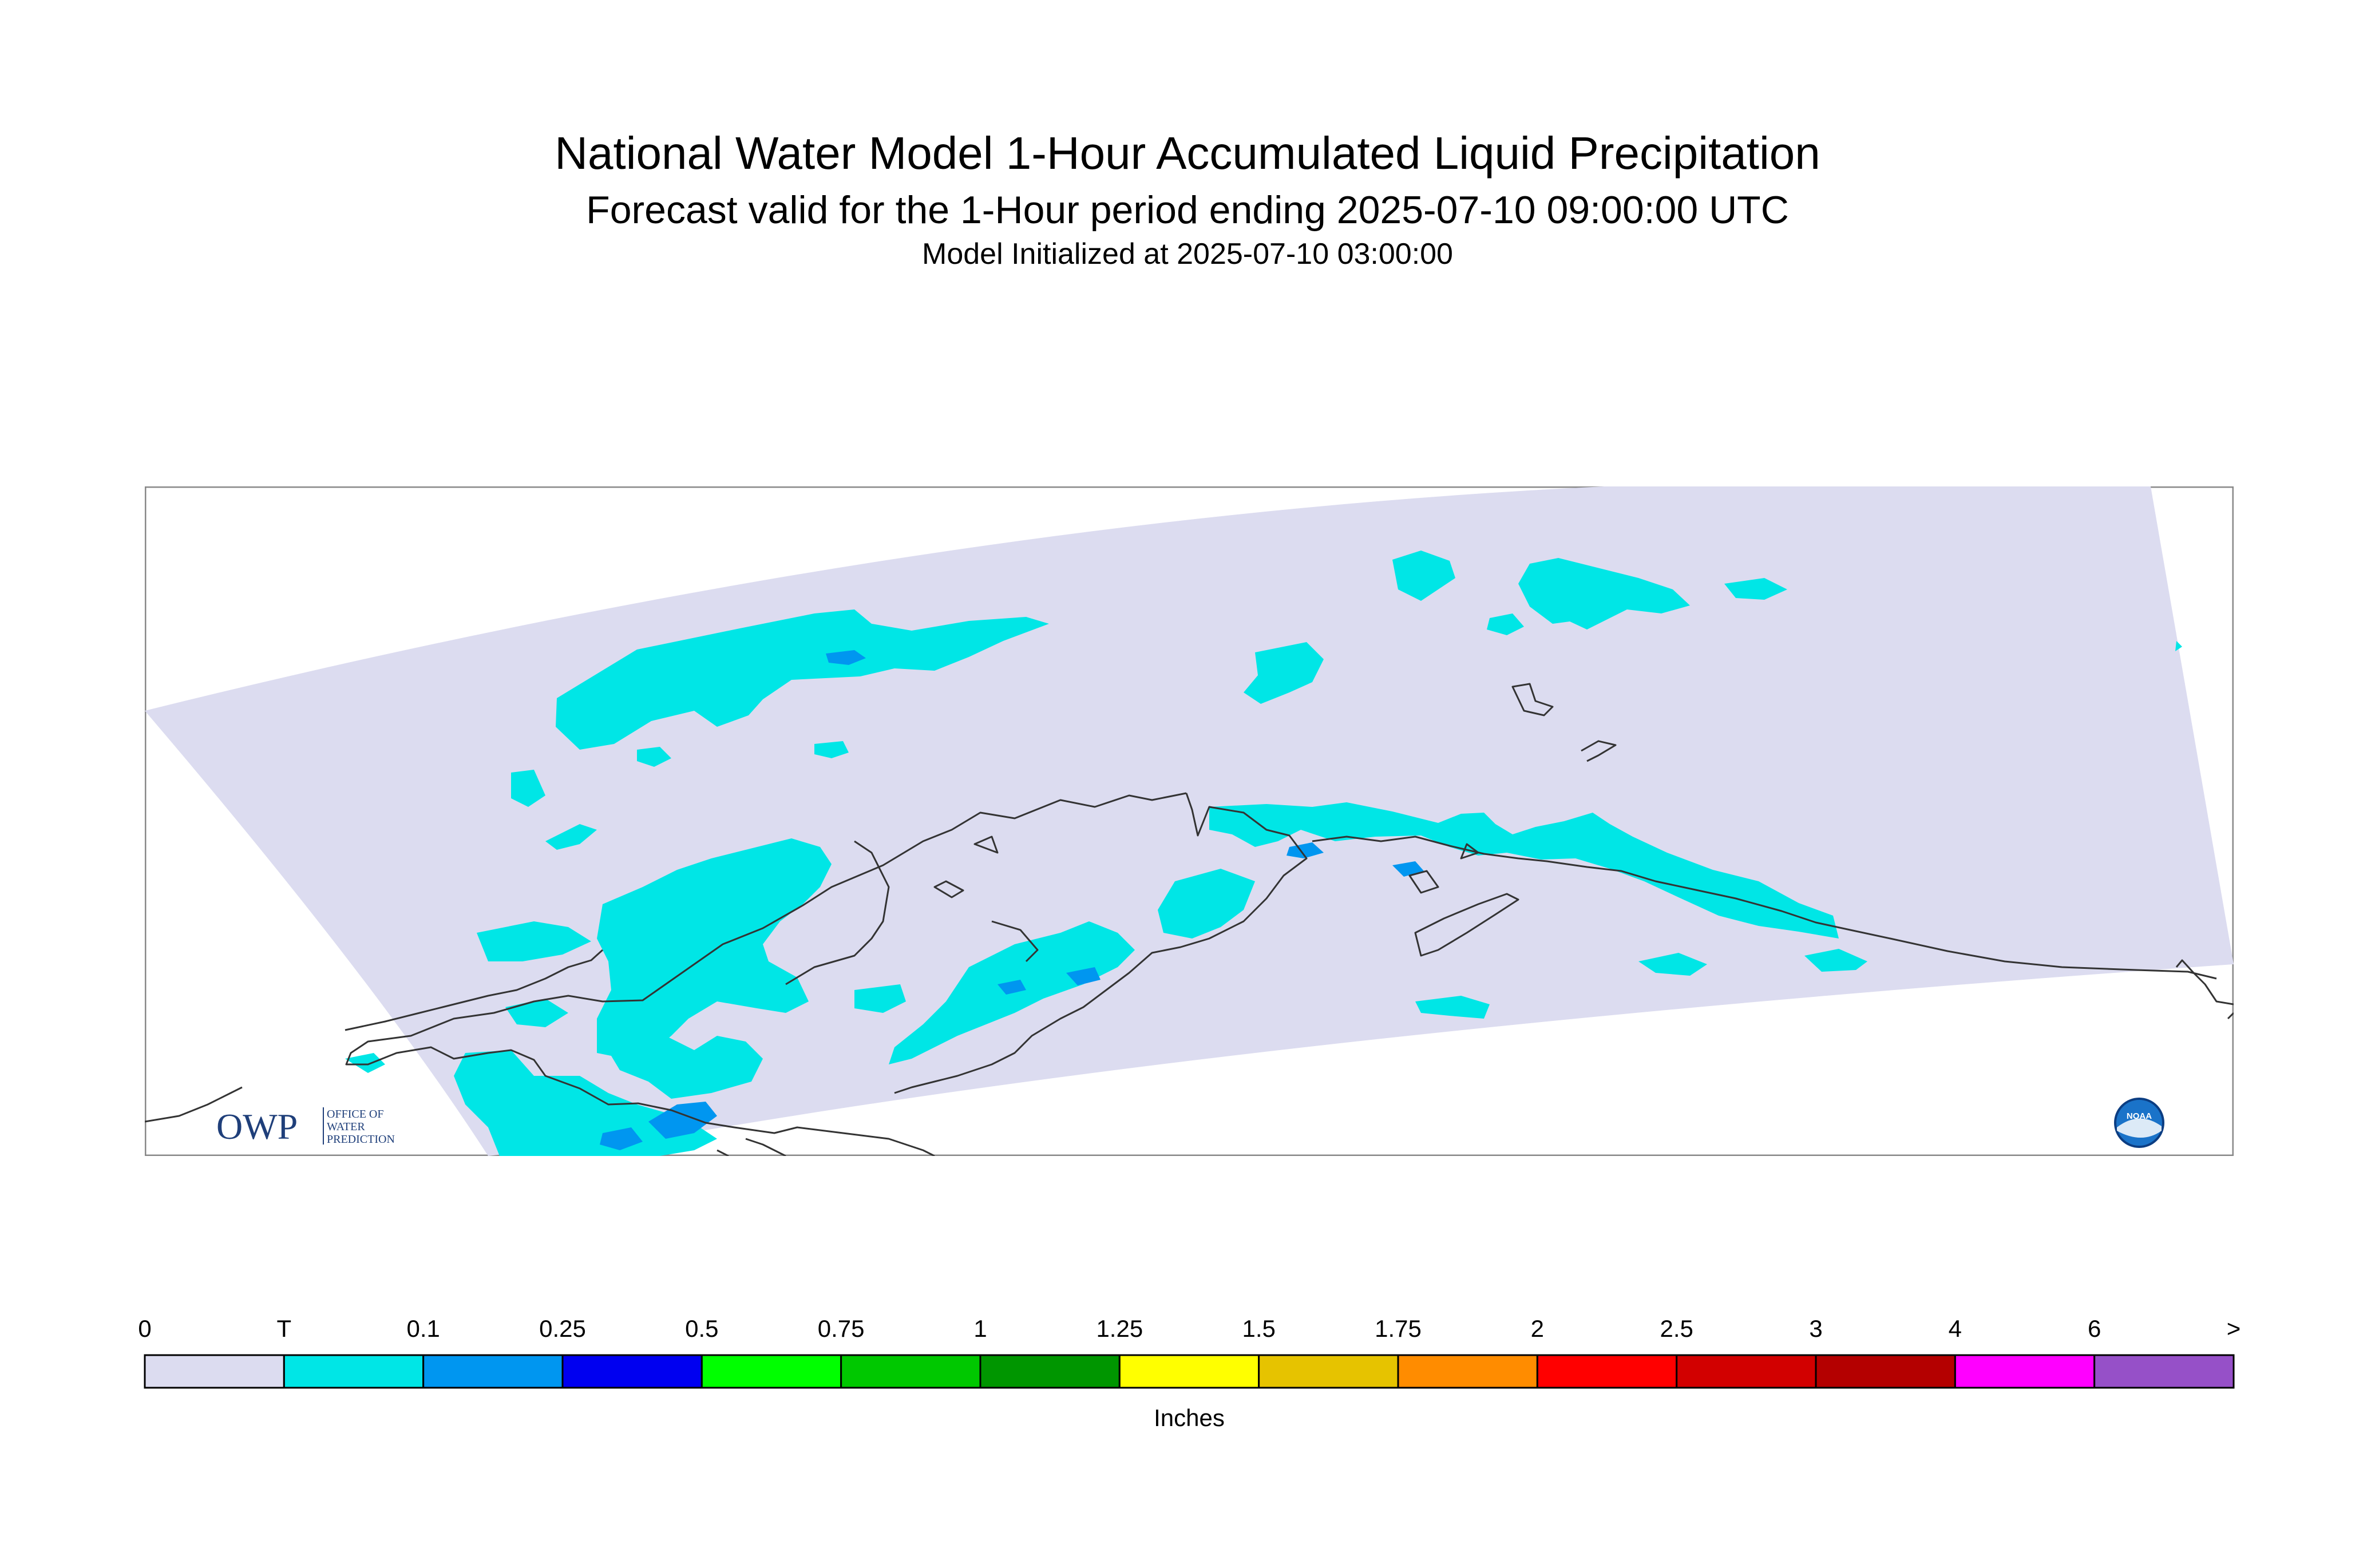 The height and width of the screenshot is (1568, 2375). I want to click on owp-logo: OWP OFFICE OF WATER PREDICTION, so click(305, 1126).